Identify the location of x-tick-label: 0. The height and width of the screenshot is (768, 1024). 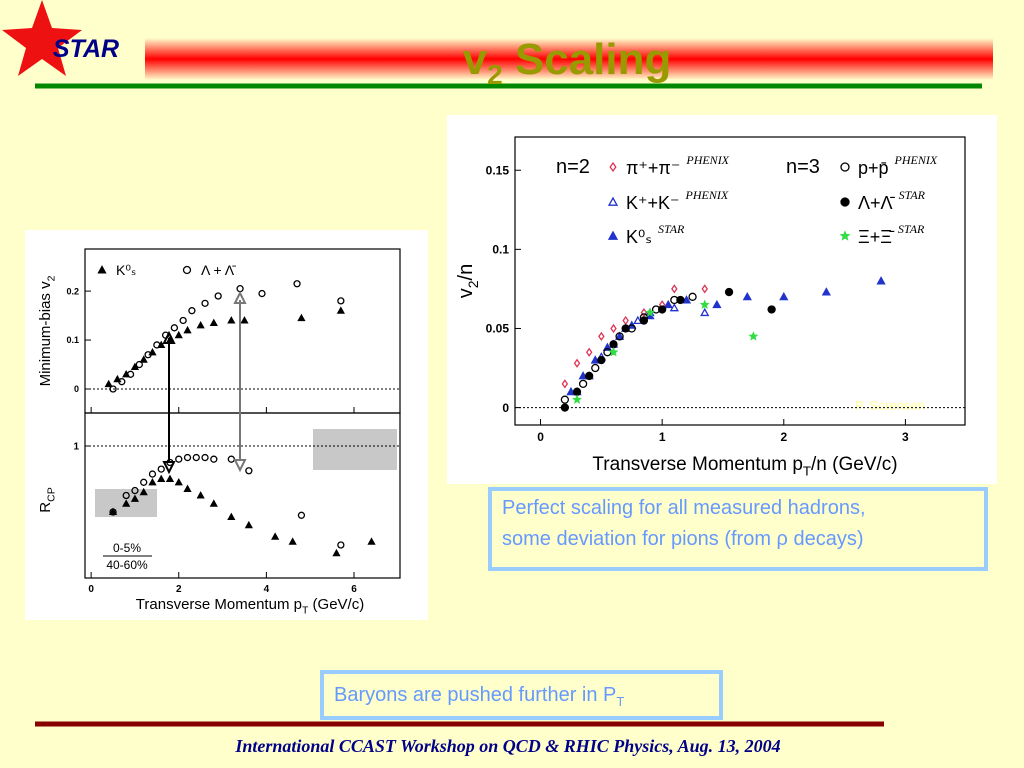
(91, 589).